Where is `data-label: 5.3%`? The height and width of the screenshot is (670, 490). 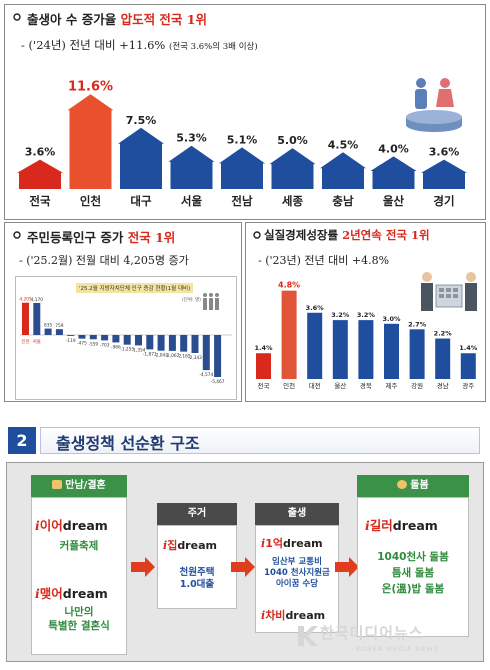 data-label: 5.3% is located at coordinates (191, 138).